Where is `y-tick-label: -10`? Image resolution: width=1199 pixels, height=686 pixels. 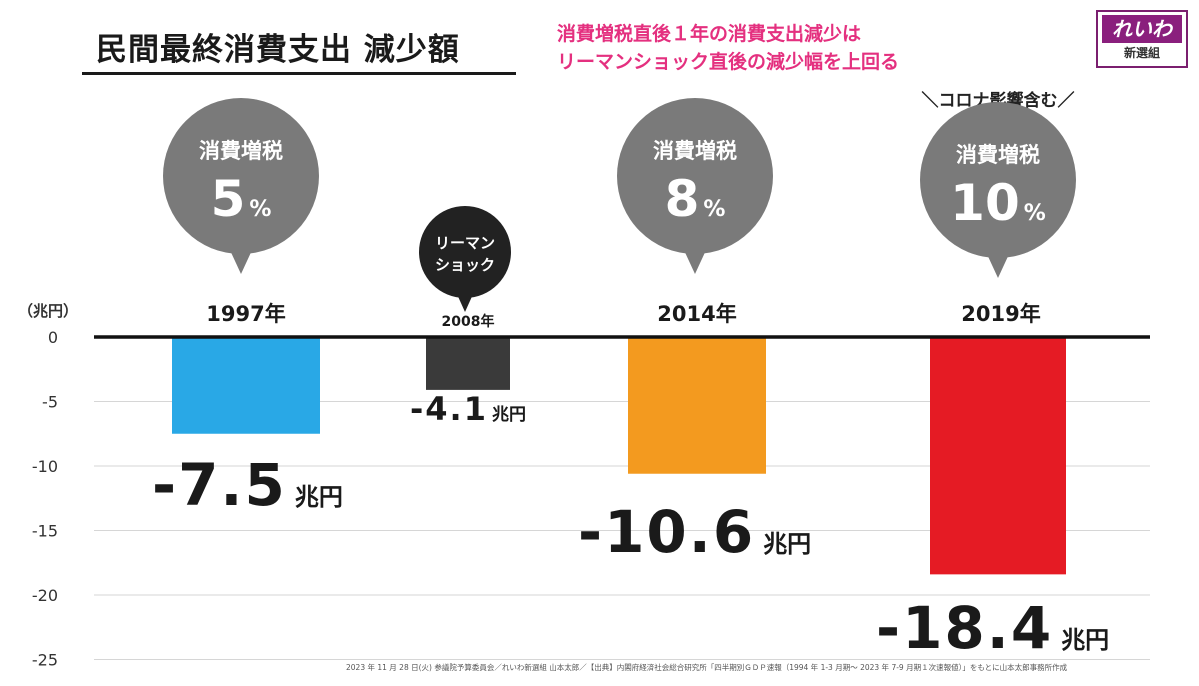
y-tick-label: -10 is located at coordinates (45, 466).